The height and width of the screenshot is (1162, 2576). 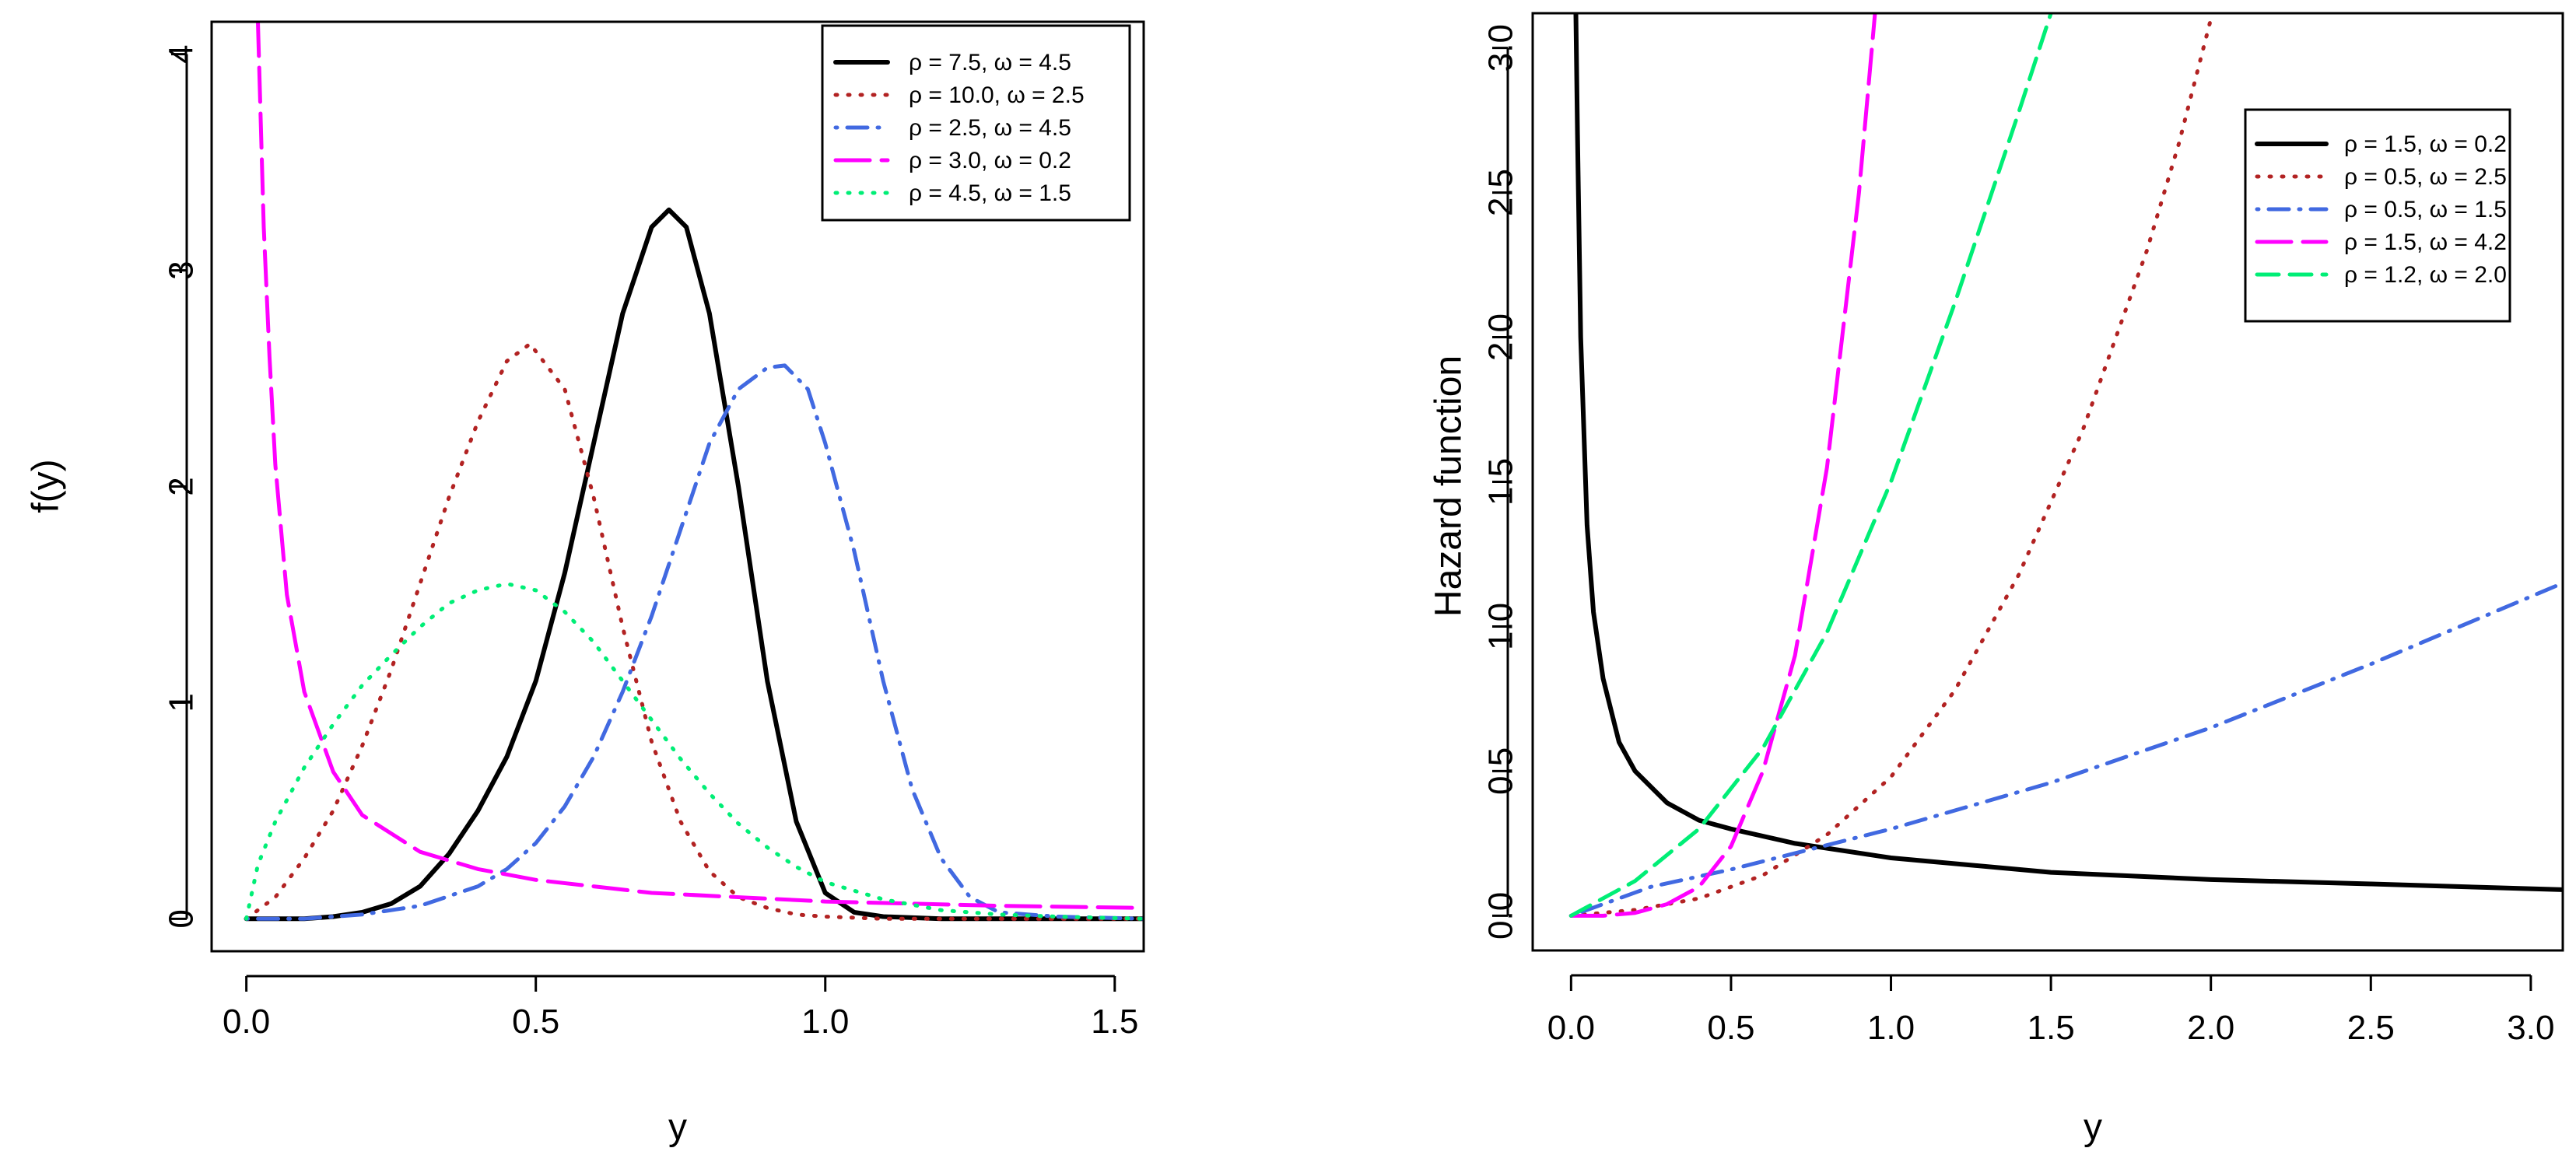 I want to click on y-tick-label: 2.5, so click(x=1501, y=193).